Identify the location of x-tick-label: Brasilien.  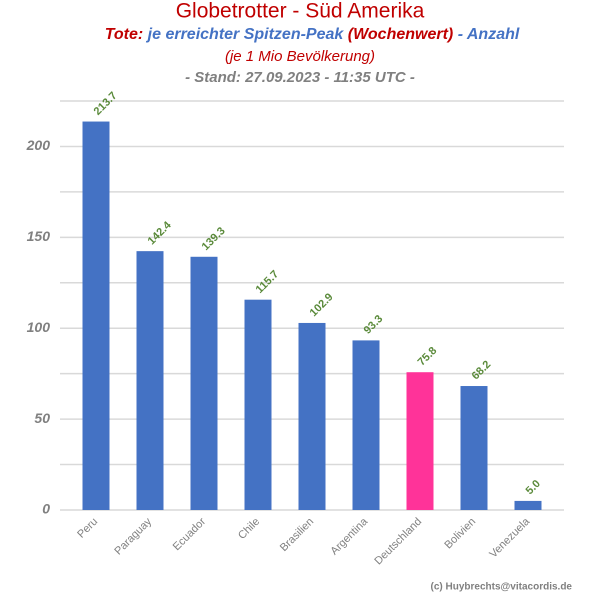
(297, 535).